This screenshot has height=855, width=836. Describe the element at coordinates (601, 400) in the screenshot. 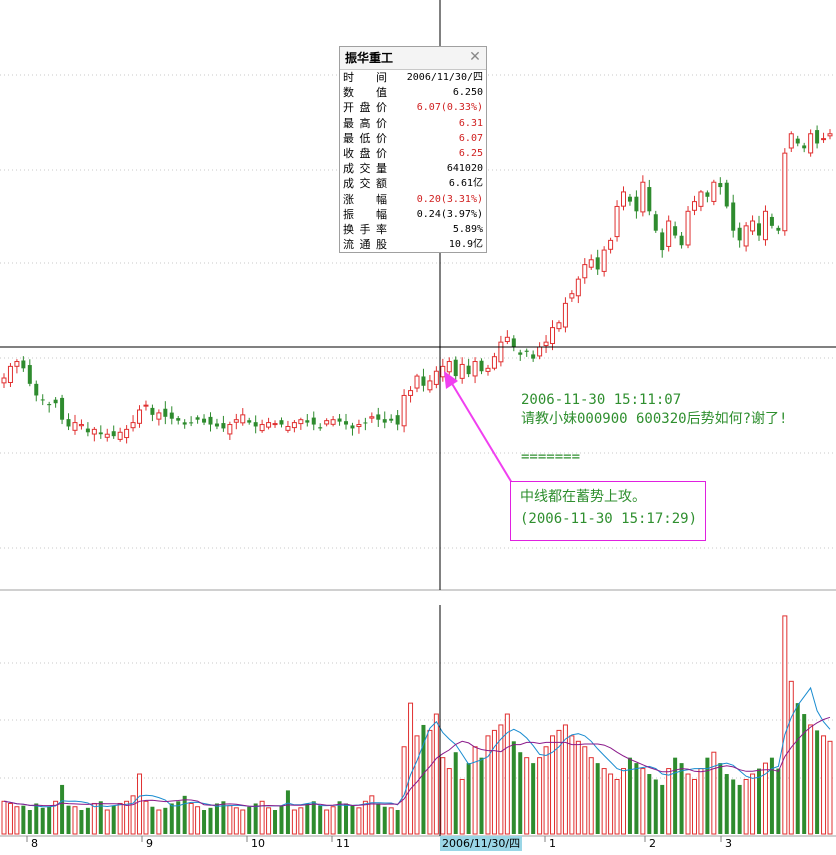

I see `comment-timestamp: 2006-11-30 15:11:07` at that location.